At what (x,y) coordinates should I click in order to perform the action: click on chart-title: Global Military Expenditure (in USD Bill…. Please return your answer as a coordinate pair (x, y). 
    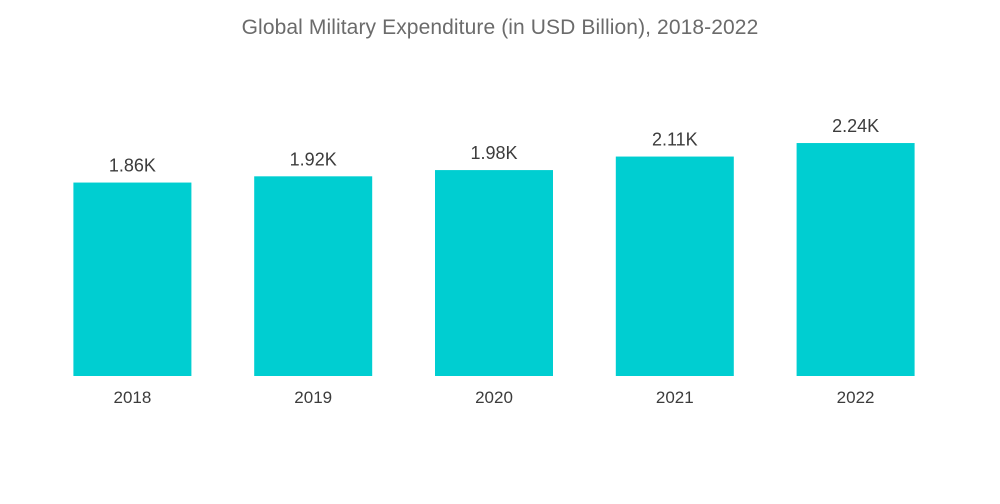
    Looking at the image, I should click on (500, 27).